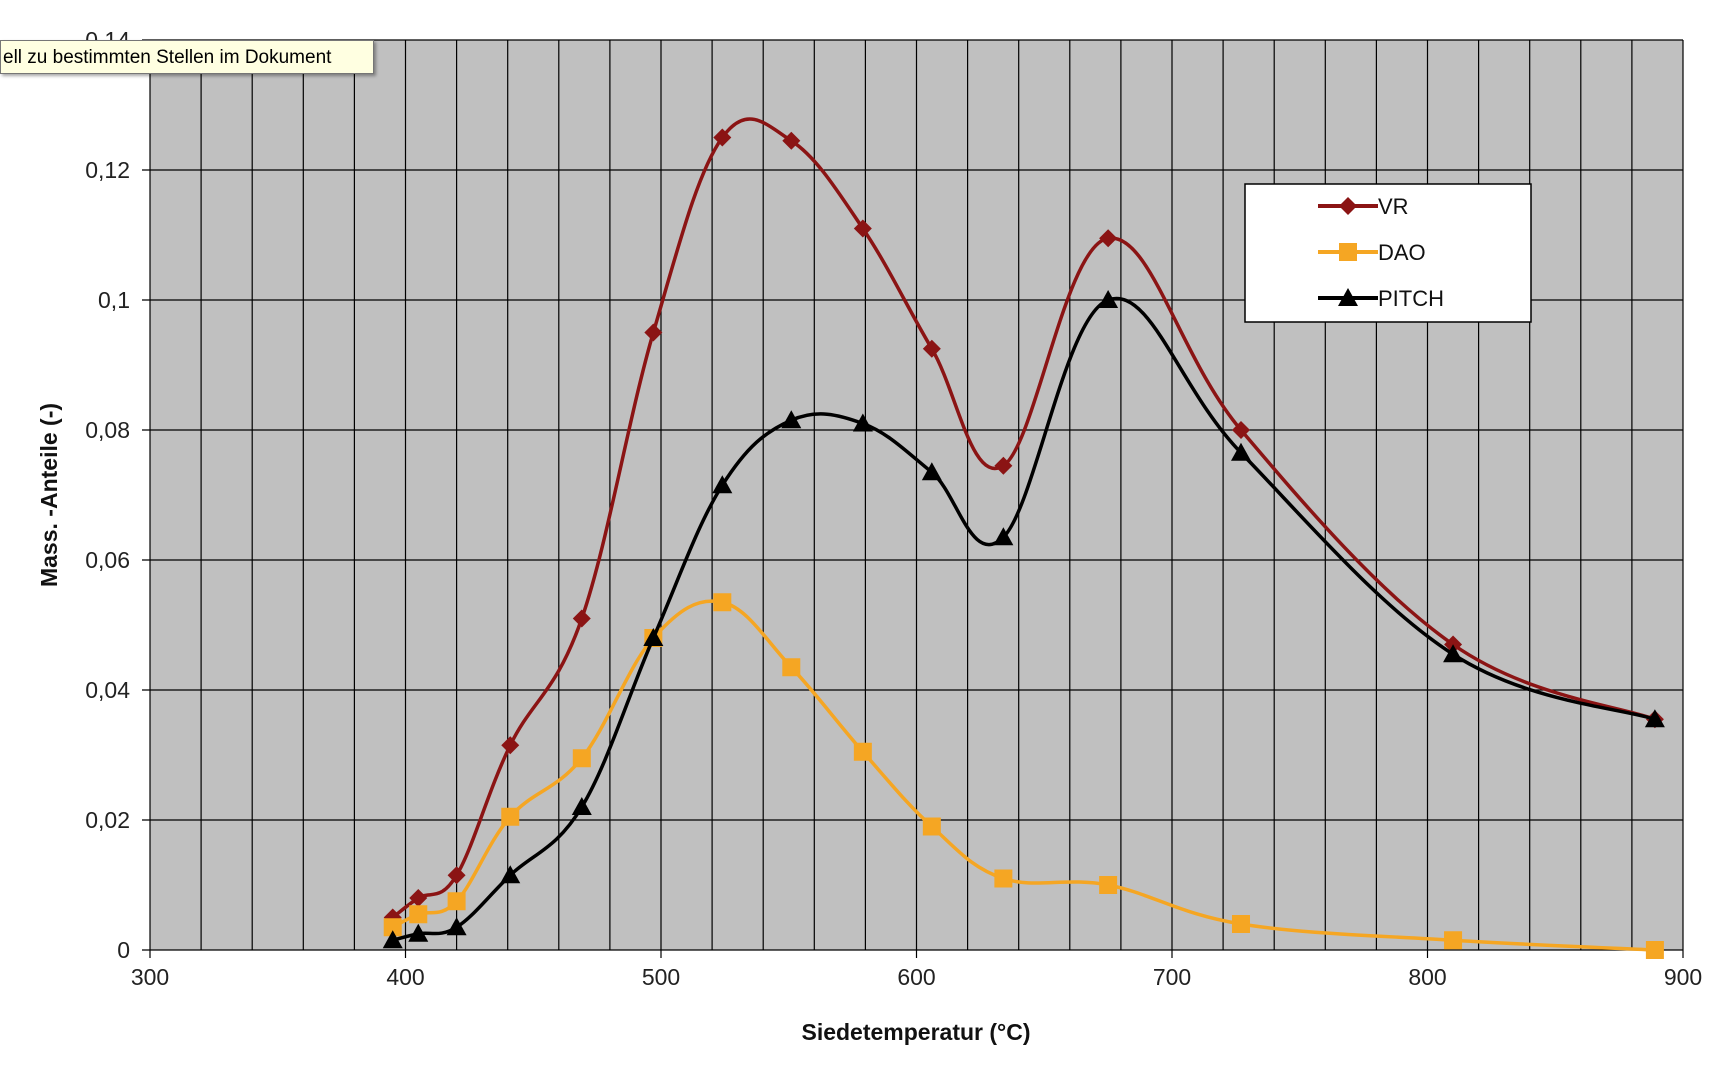 Image resolution: width=1733 pixels, height=1080 pixels. I want to click on legend-item-pitch: PITCH, so click(1381, 298).